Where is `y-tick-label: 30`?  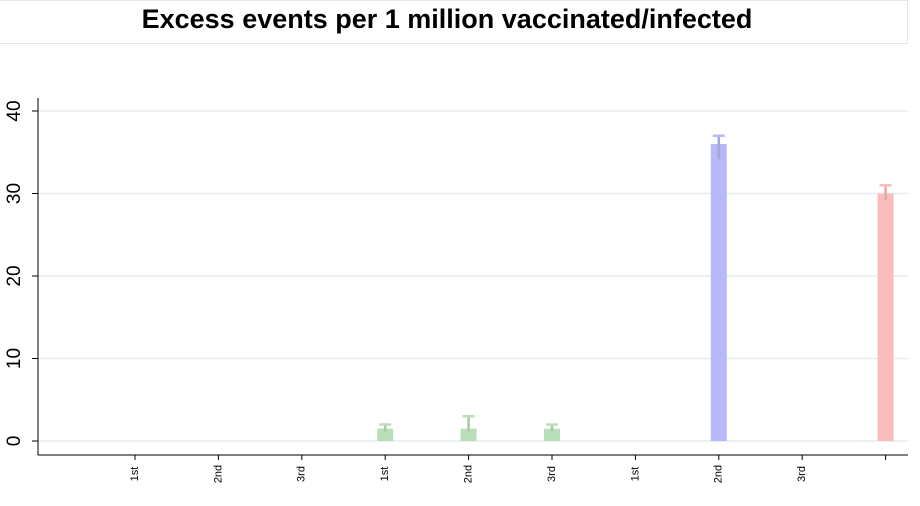
y-tick-label: 30 is located at coordinates (14, 193).